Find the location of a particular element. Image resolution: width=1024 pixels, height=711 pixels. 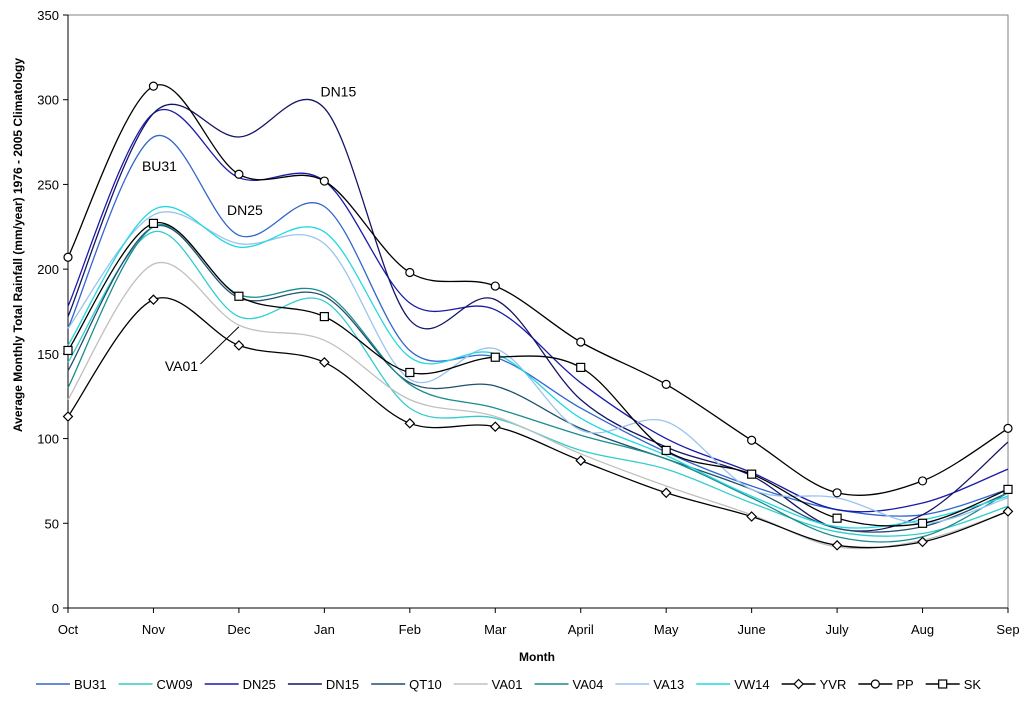

y-tick-label: 50 is located at coordinates (52, 523).